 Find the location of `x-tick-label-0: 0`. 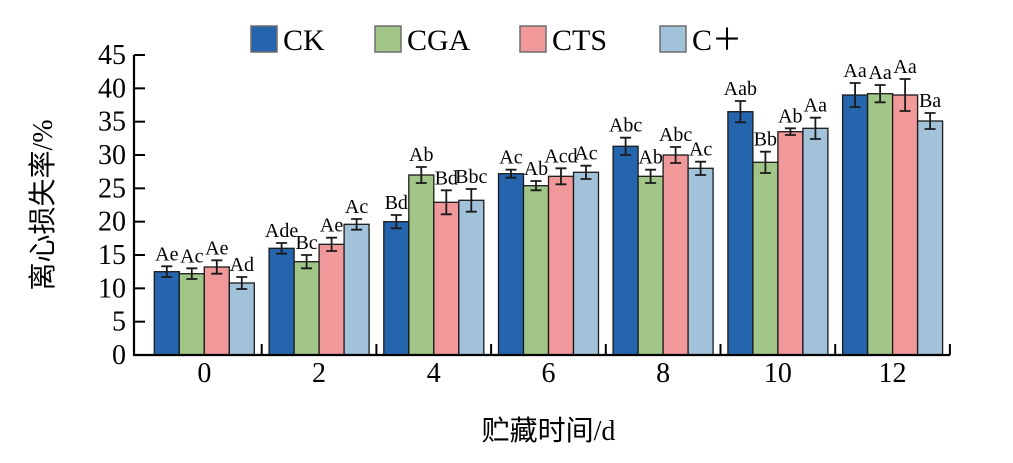

x-tick-label-0: 0 is located at coordinates (204, 373).